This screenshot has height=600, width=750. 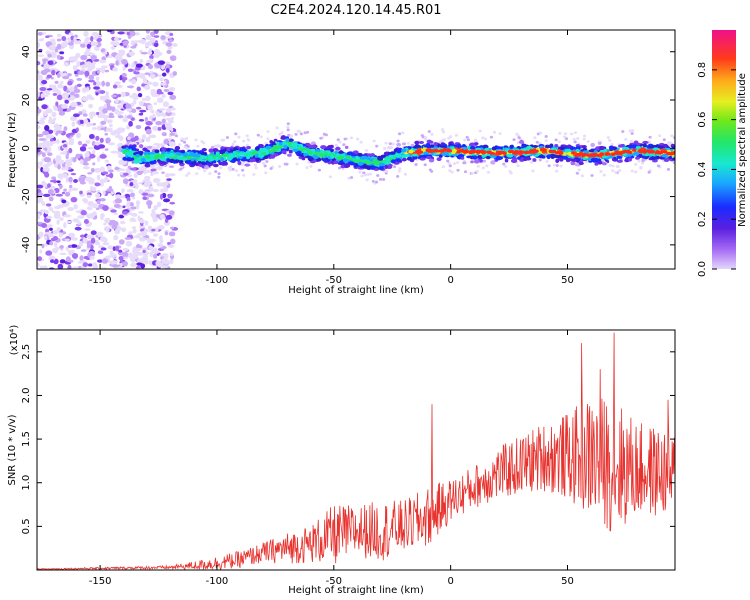 What do you see at coordinates (450, 280) in the screenshot?
I see `x-tick-label: 0` at bounding box center [450, 280].